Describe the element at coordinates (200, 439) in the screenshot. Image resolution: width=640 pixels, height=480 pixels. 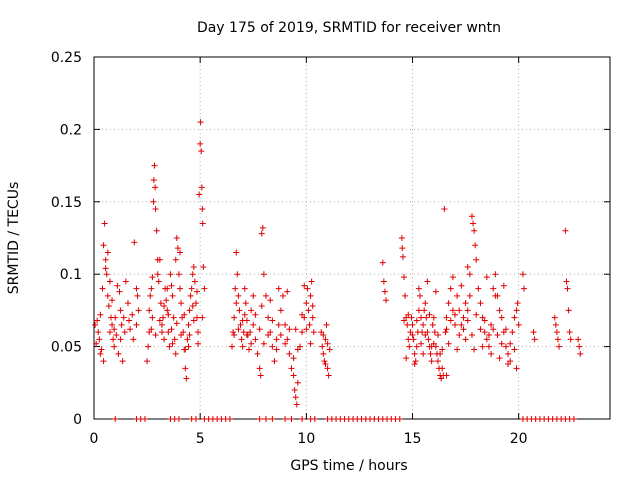
I see `x-tick-label: 5` at that location.